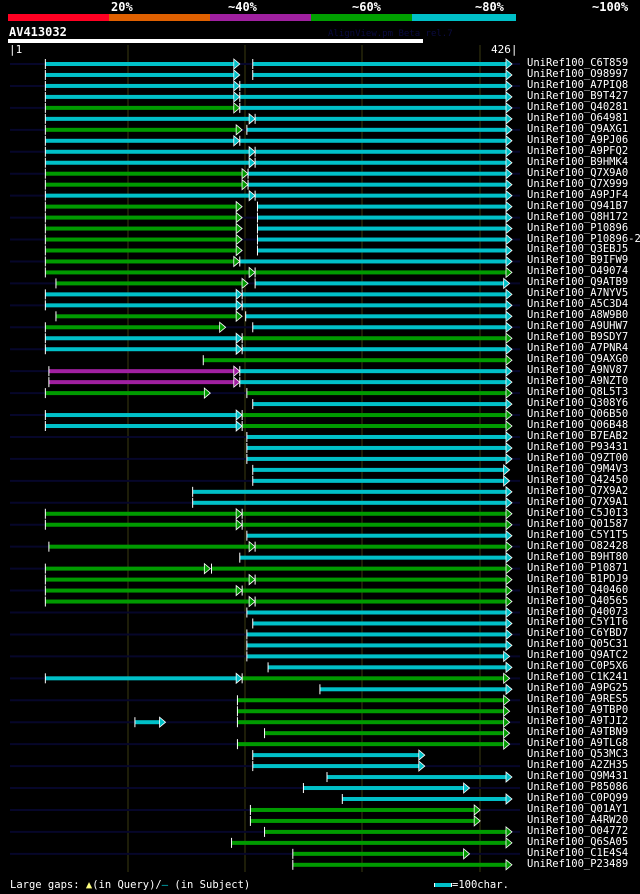 The image size is (640, 894). What do you see at coordinates (578, 666) in the screenshot?
I see `hit-label: UniRef100_C0P5X6` at bounding box center [578, 666].